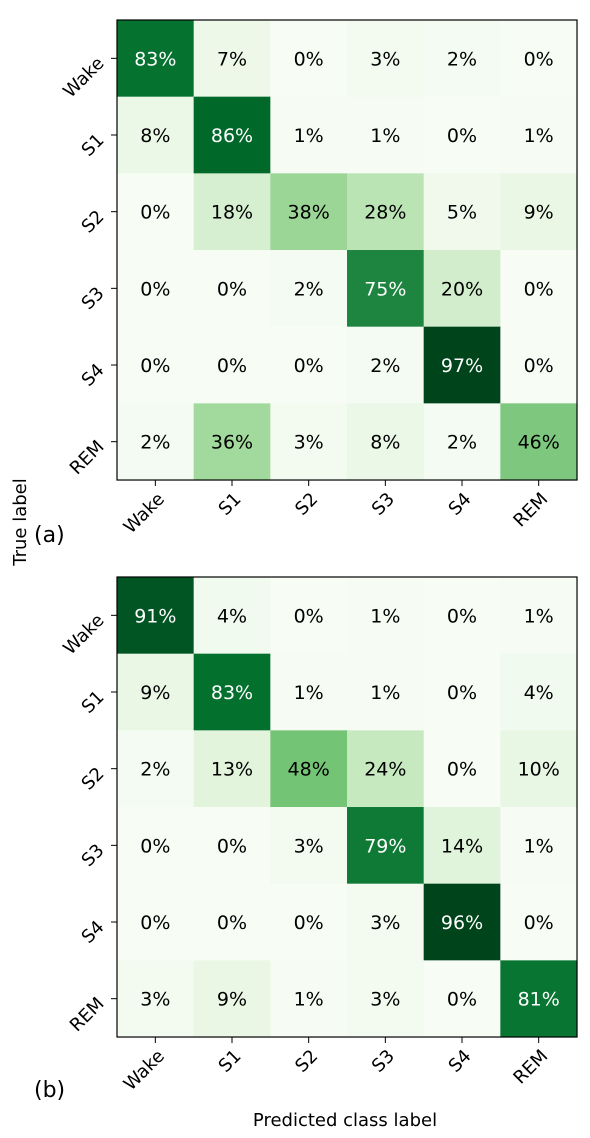 The width and height of the screenshot is (590, 1138). What do you see at coordinates (385, 770) in the screenshot?
I see `cell-value-label: 24%` at bounding box center [385, 770].